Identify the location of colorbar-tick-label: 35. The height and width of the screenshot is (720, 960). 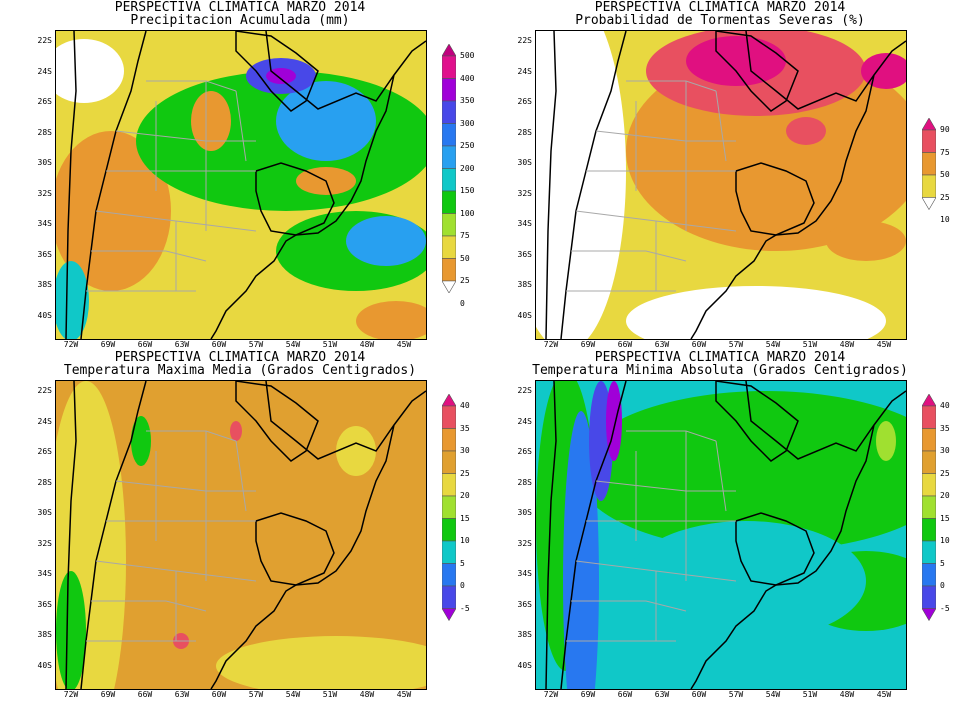
(945, 428).